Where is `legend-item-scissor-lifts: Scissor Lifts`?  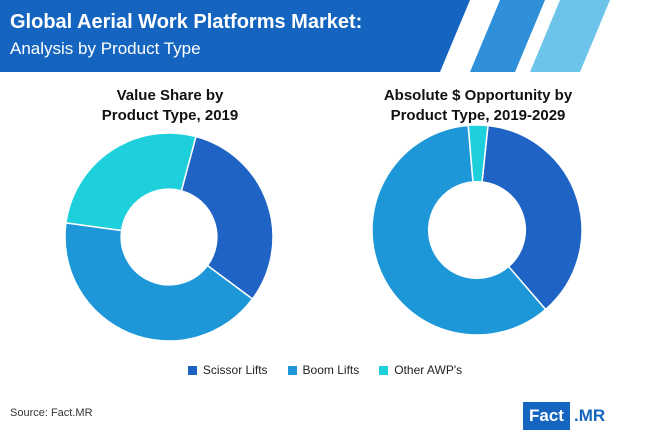 legend-item-scissor-lifts: Scissor Lifts is located at coordinates (227, 370).